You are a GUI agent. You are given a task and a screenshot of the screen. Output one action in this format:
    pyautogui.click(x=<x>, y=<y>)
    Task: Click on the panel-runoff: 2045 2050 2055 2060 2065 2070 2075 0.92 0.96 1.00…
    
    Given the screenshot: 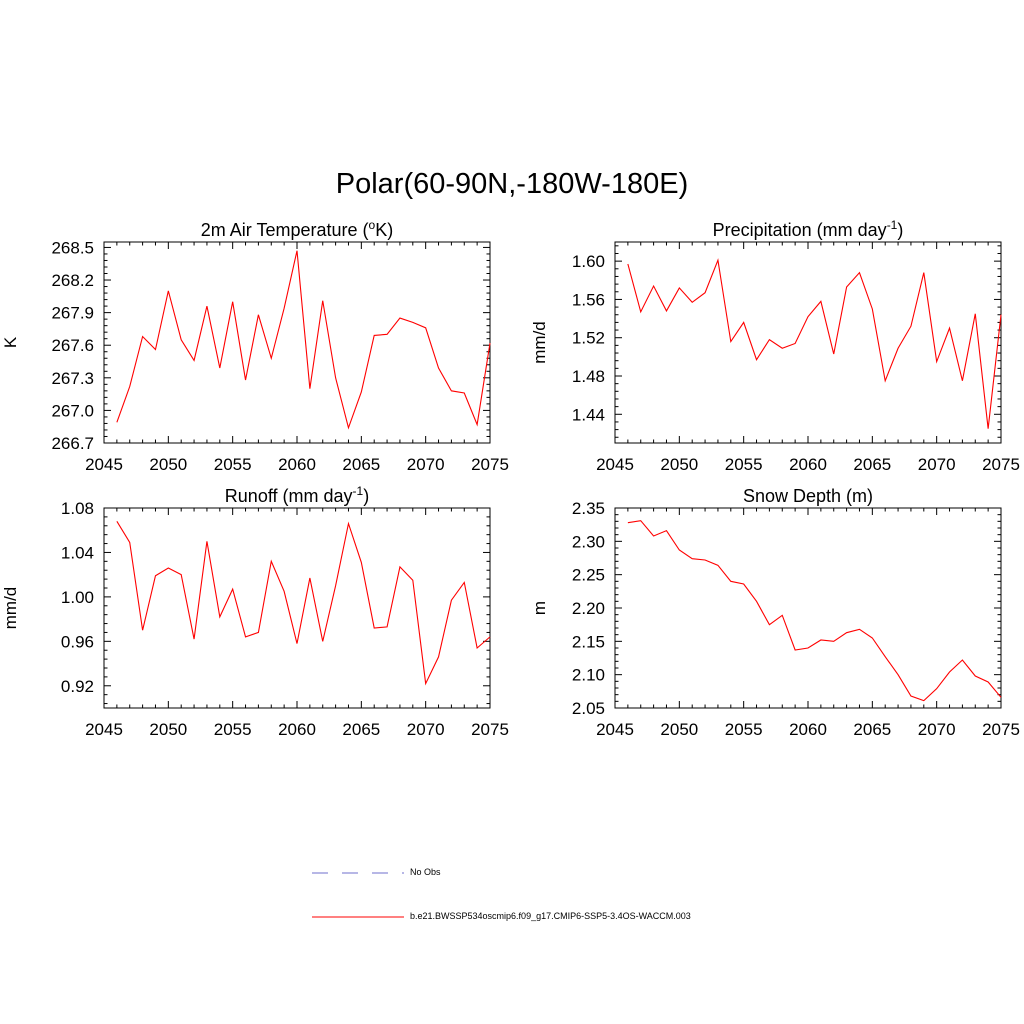 What is the action you would take?
    pyautogui.click(x=255, y=611)
    